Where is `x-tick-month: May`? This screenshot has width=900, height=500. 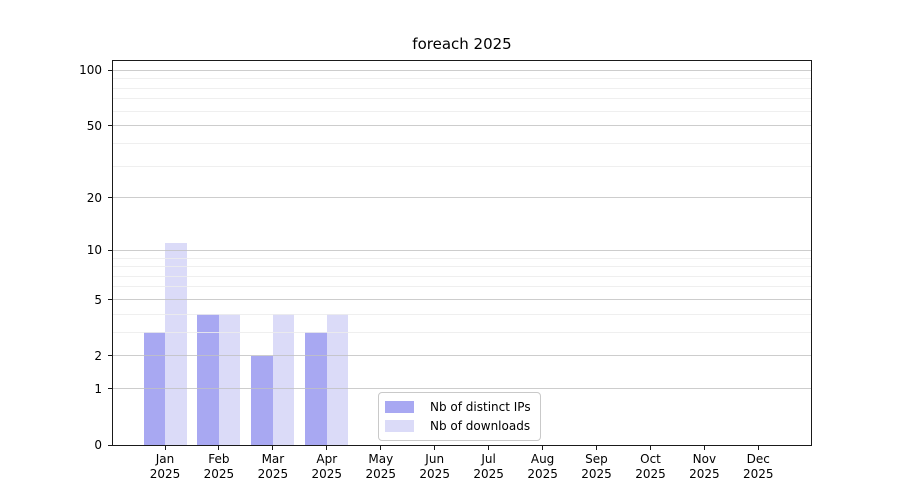
x-tick-month: May is located at coordinates (381, 459).